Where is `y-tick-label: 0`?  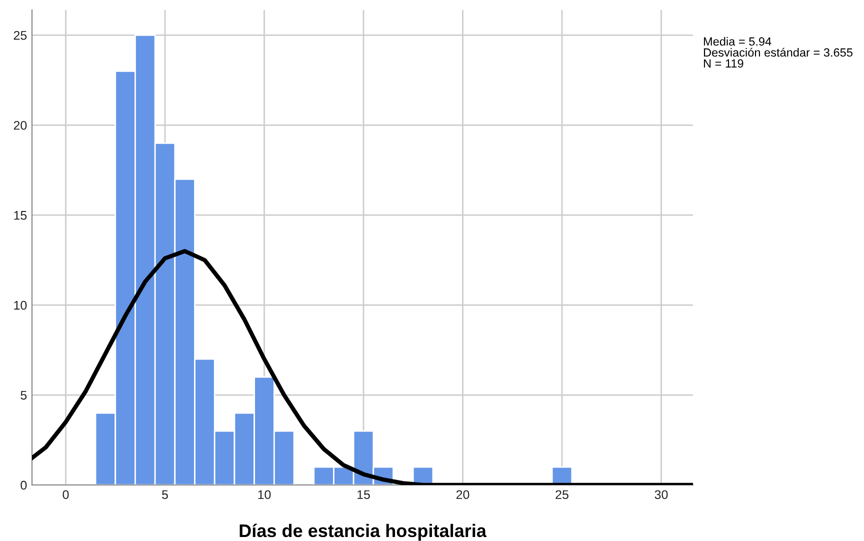 y-tick-label: 0 is located at coordinates (23, 485).